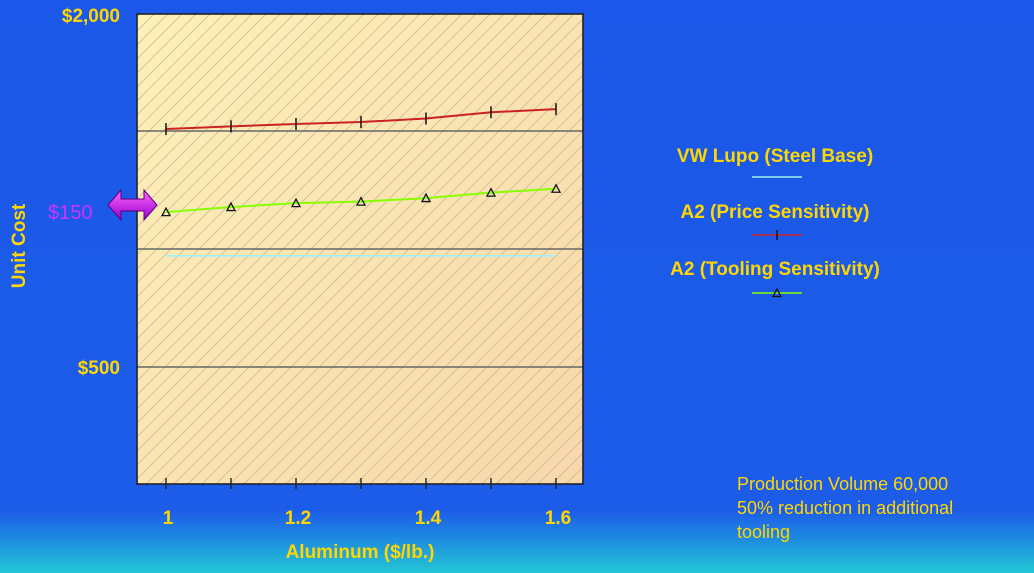 This screenshot has width=1034, height=573. Describe the element at coordinates (428, 518) in the screenshot. I see `x-tick-label: 1.4` at that location.